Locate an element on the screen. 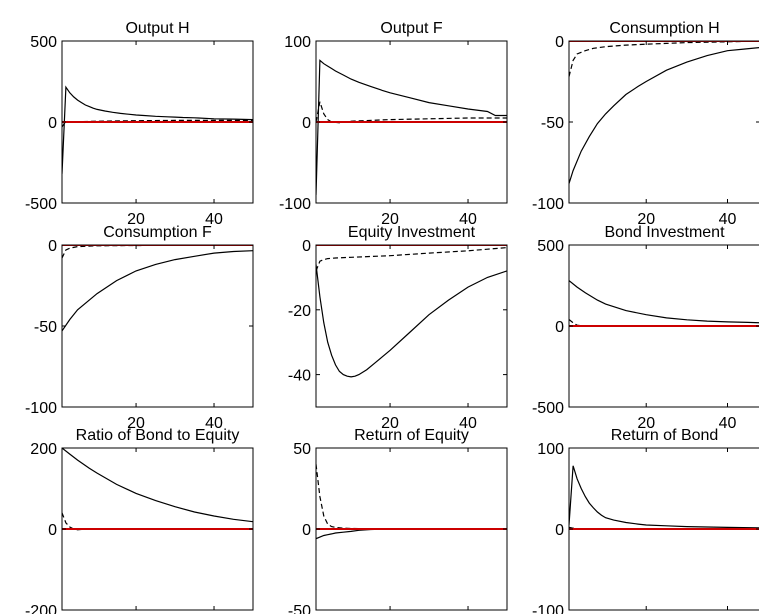 Image resolution: width=759 pixels, height=614 pixels. panel-title: Output H is located at coordinates (157, 28).